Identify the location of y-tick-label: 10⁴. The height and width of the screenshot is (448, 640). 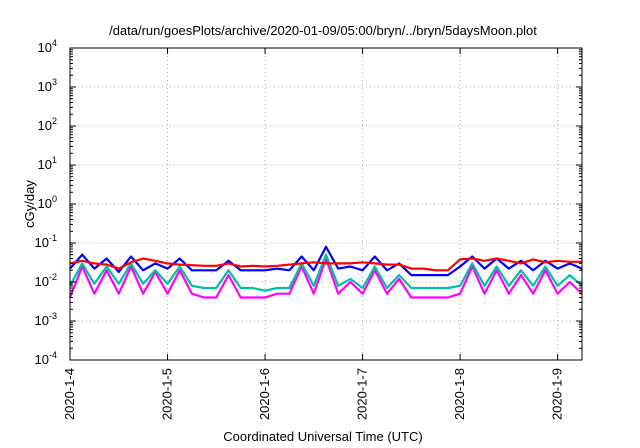
(47, 46).